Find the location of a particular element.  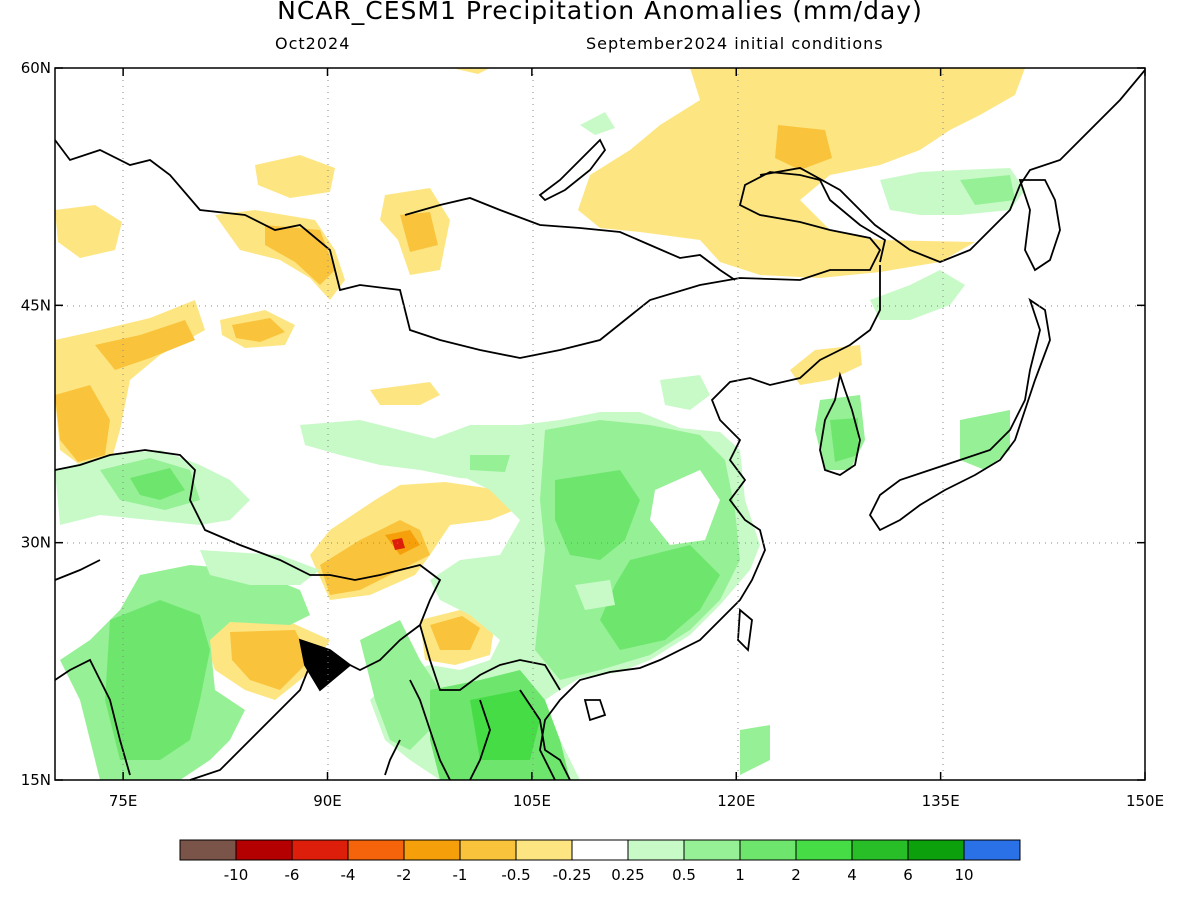

colorbar-label: -2 is located at coordinates (404, 875).